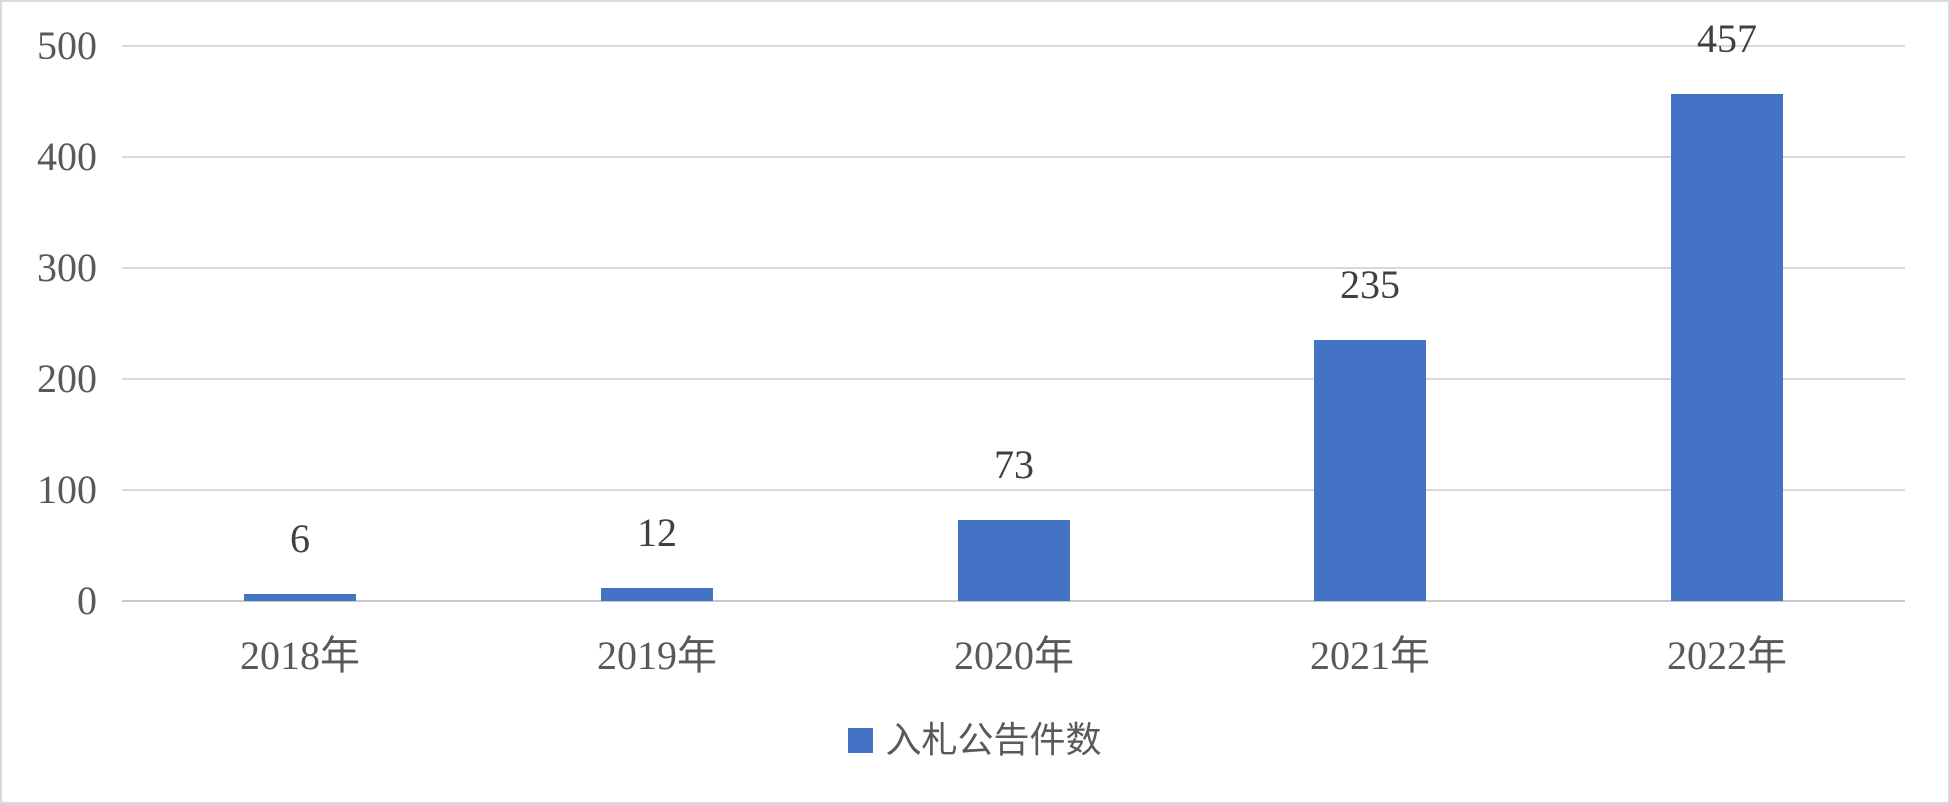 This screenshot has width=1950, height=804. Describe the element at coordinates (87, 600) in the screenshot. I see `y-tick-label-0: 0` at that location.